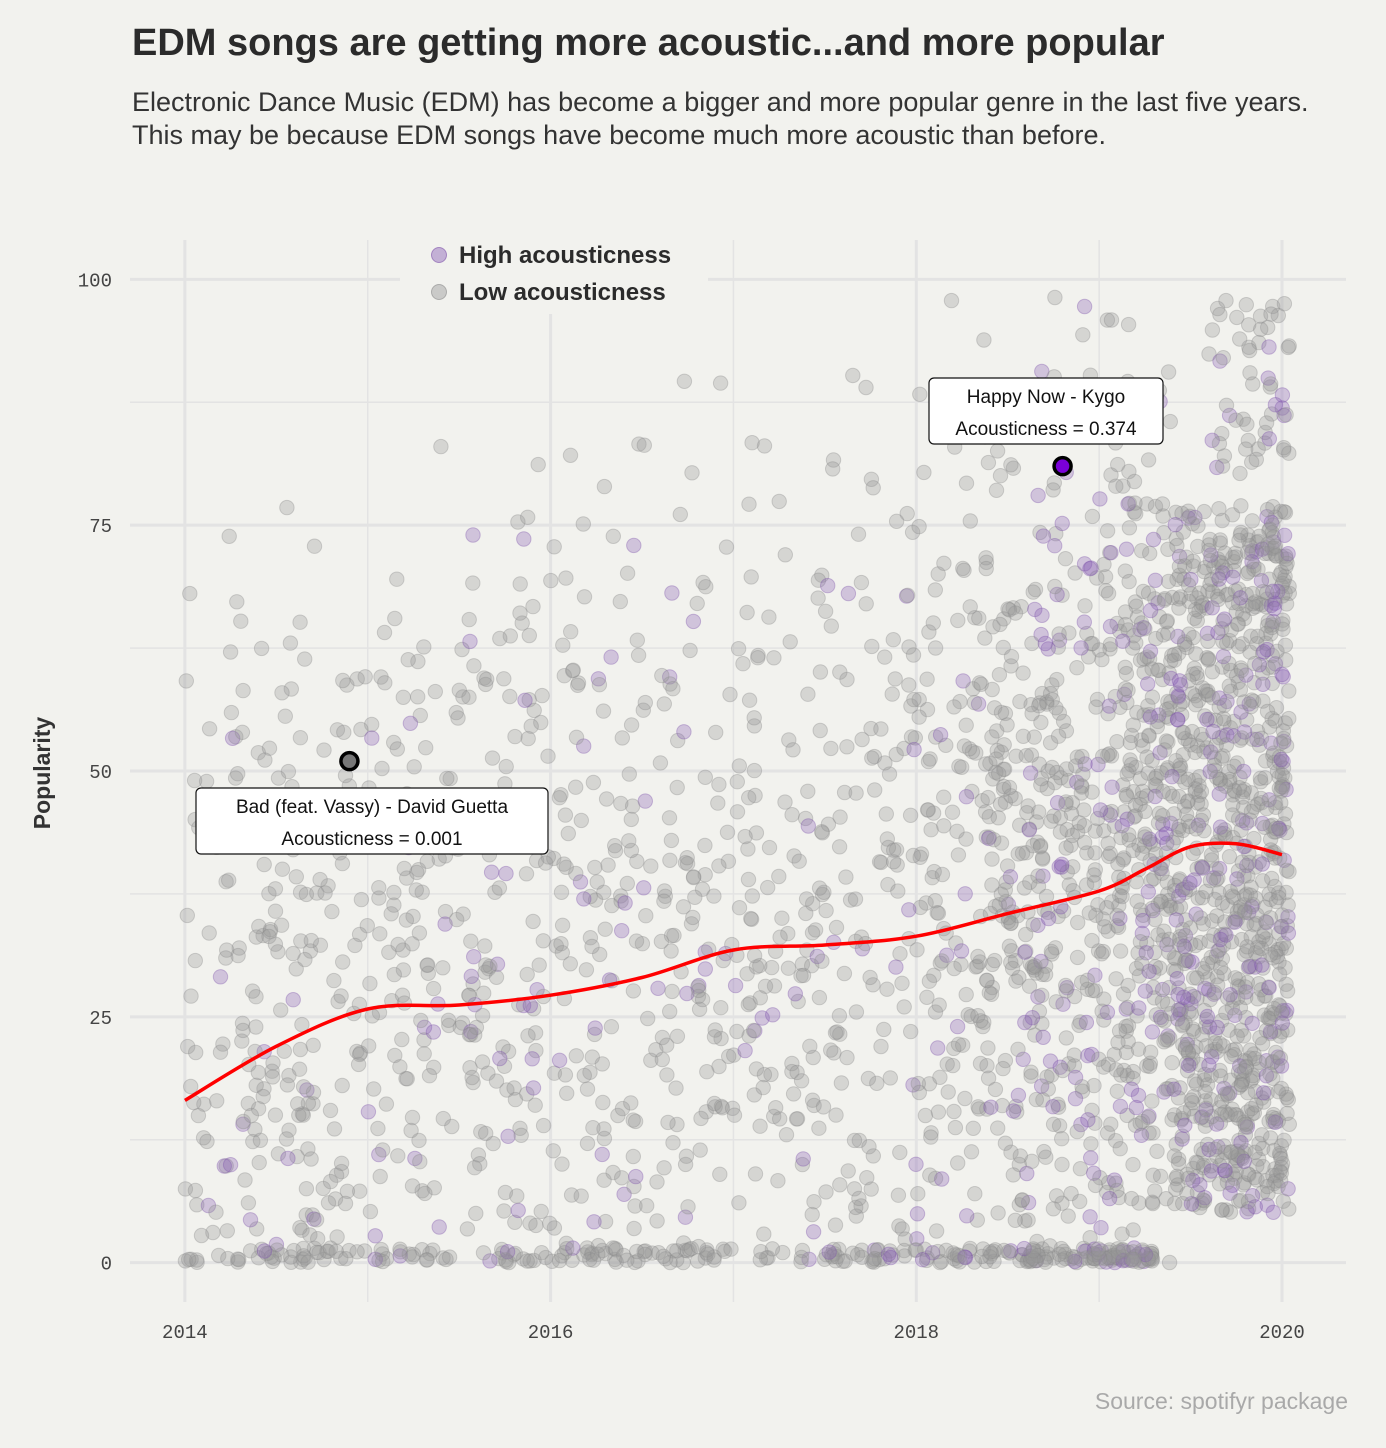 This screenshot has height=1448, width=1386. Describe the element at coordinates (106, 1265) in the screenshot. I see `y-tick-label: 0` at that location.